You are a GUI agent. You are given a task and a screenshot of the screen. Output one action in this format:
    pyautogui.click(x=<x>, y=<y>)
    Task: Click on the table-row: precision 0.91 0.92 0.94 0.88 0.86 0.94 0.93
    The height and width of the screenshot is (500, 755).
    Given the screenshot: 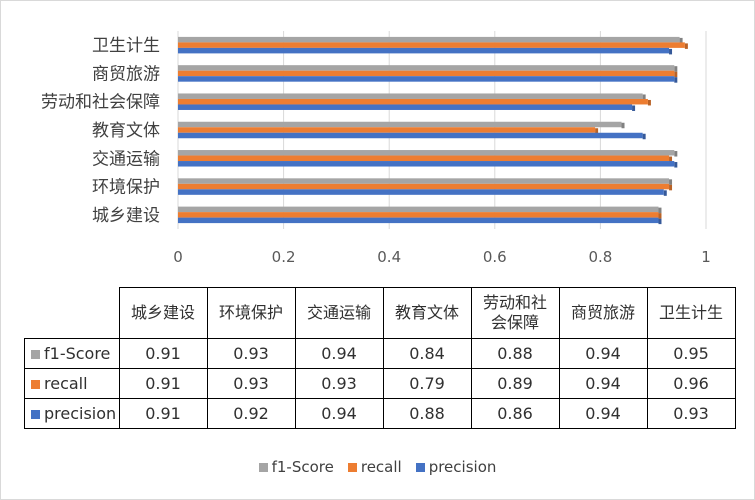 What is the action you would take?
    pyautogui.click(x=380, y=413)
    